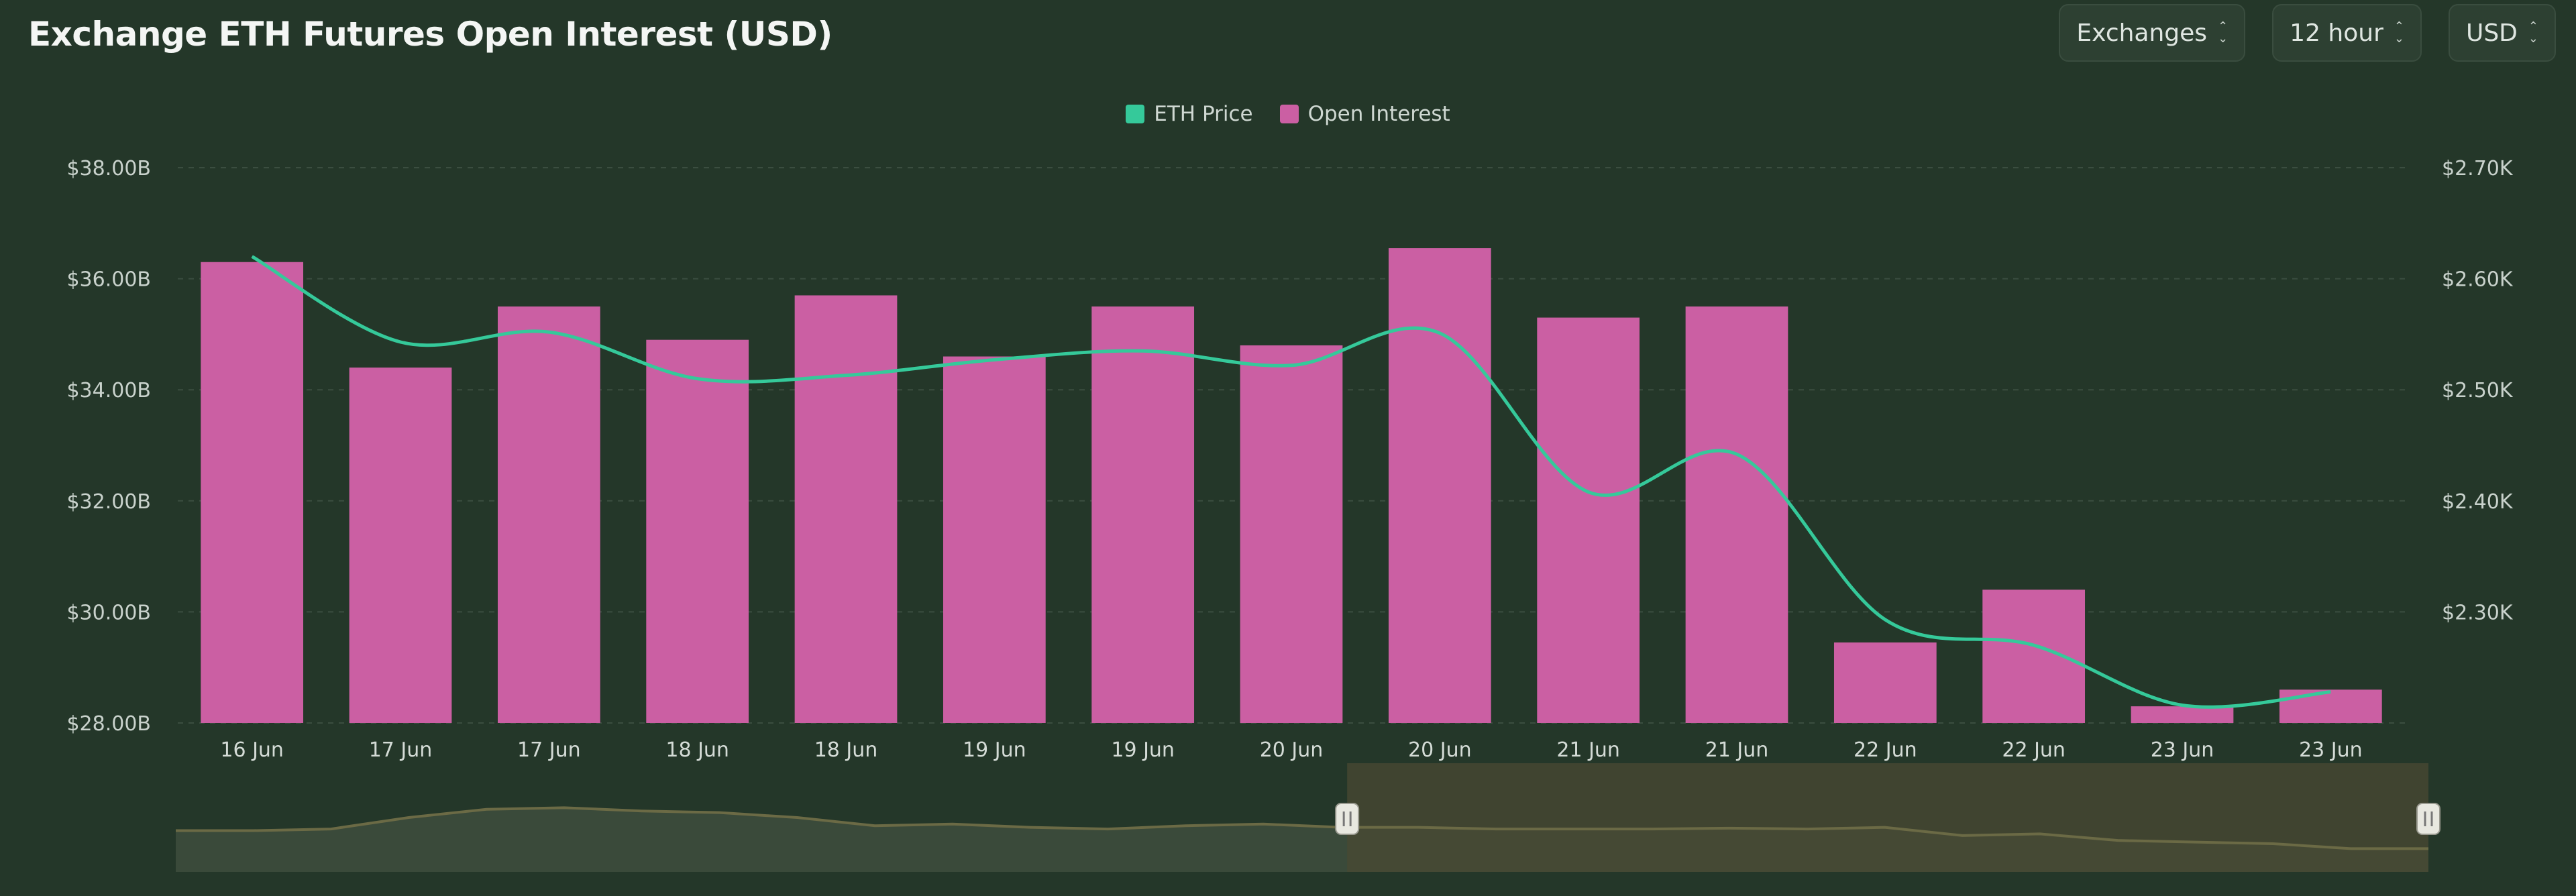 Image resolution: width=2576 pixels, height=896 pixels. Describe the element at coordinates (1135, 114) in the screenshot. I see `legend-swatch-eth-price` at that location.